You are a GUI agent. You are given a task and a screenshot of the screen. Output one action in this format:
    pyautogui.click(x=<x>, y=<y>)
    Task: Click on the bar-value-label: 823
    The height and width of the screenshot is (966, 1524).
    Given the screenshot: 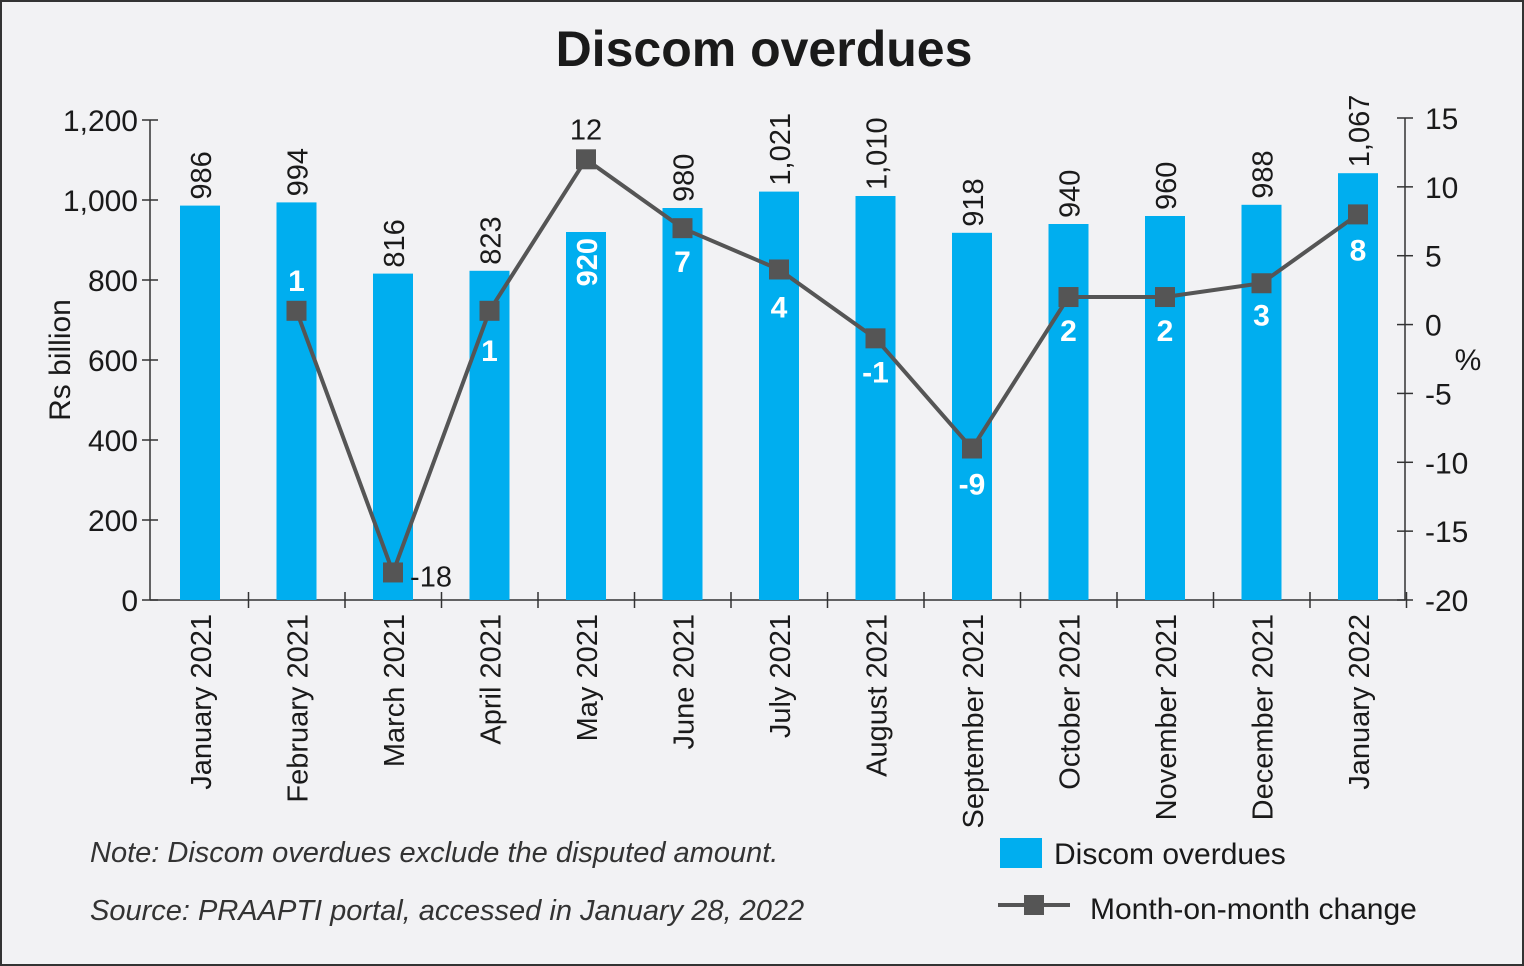 What is the action you would take?
    pyautogui.click(x=492, y=240)
    